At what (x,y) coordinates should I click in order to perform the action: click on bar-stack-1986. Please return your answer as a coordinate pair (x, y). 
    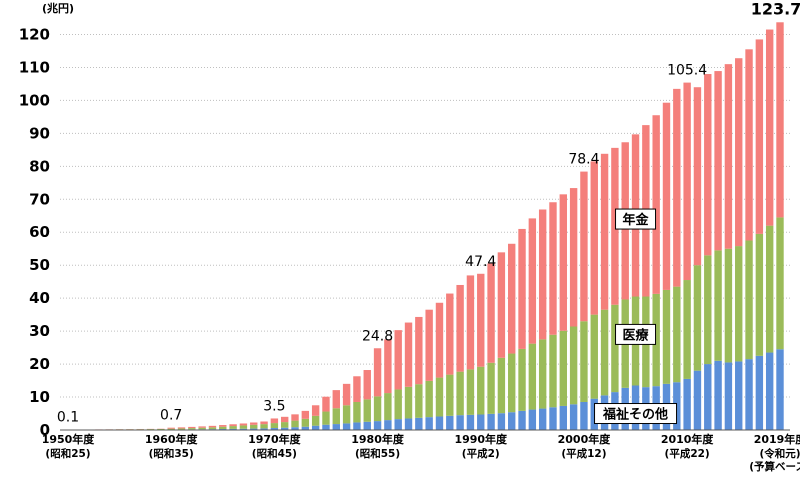
    Looking at the image, I should click on (439, 366).